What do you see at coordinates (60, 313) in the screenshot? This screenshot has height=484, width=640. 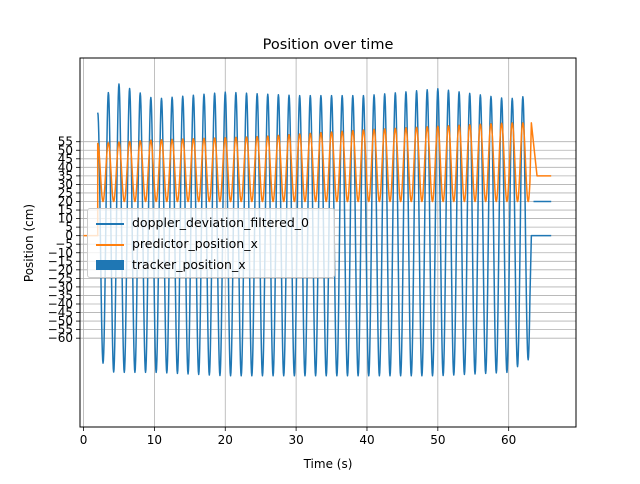 I see `y-tick-label: −45` at bounding box center [60, 313].